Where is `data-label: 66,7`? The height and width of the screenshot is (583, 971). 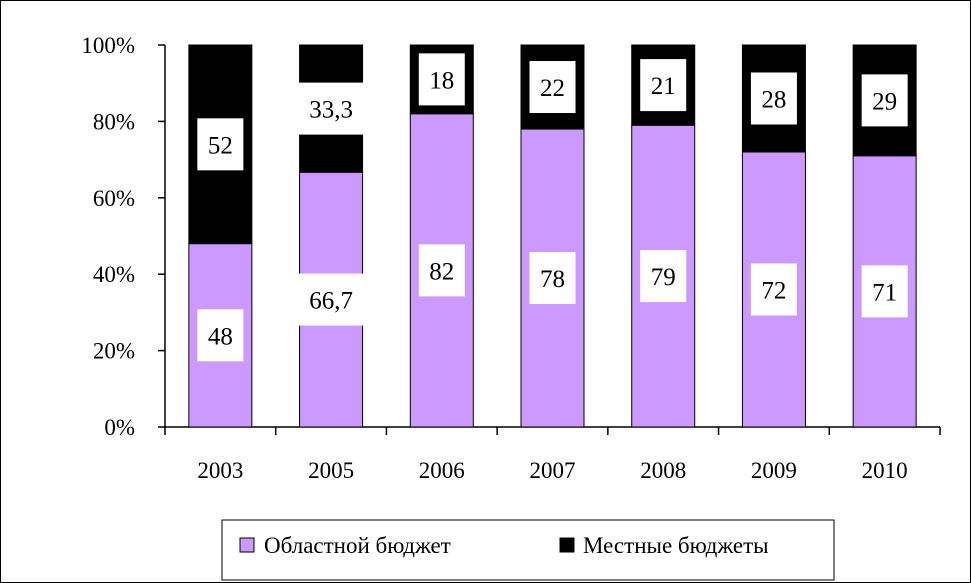
data-label: 66,7 is located at coordinates (331, 301).